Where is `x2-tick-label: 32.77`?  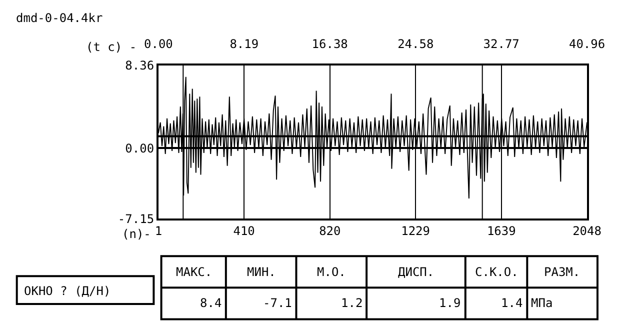
x2-tick-label: 32.77 is located at coordinates (501, 44).